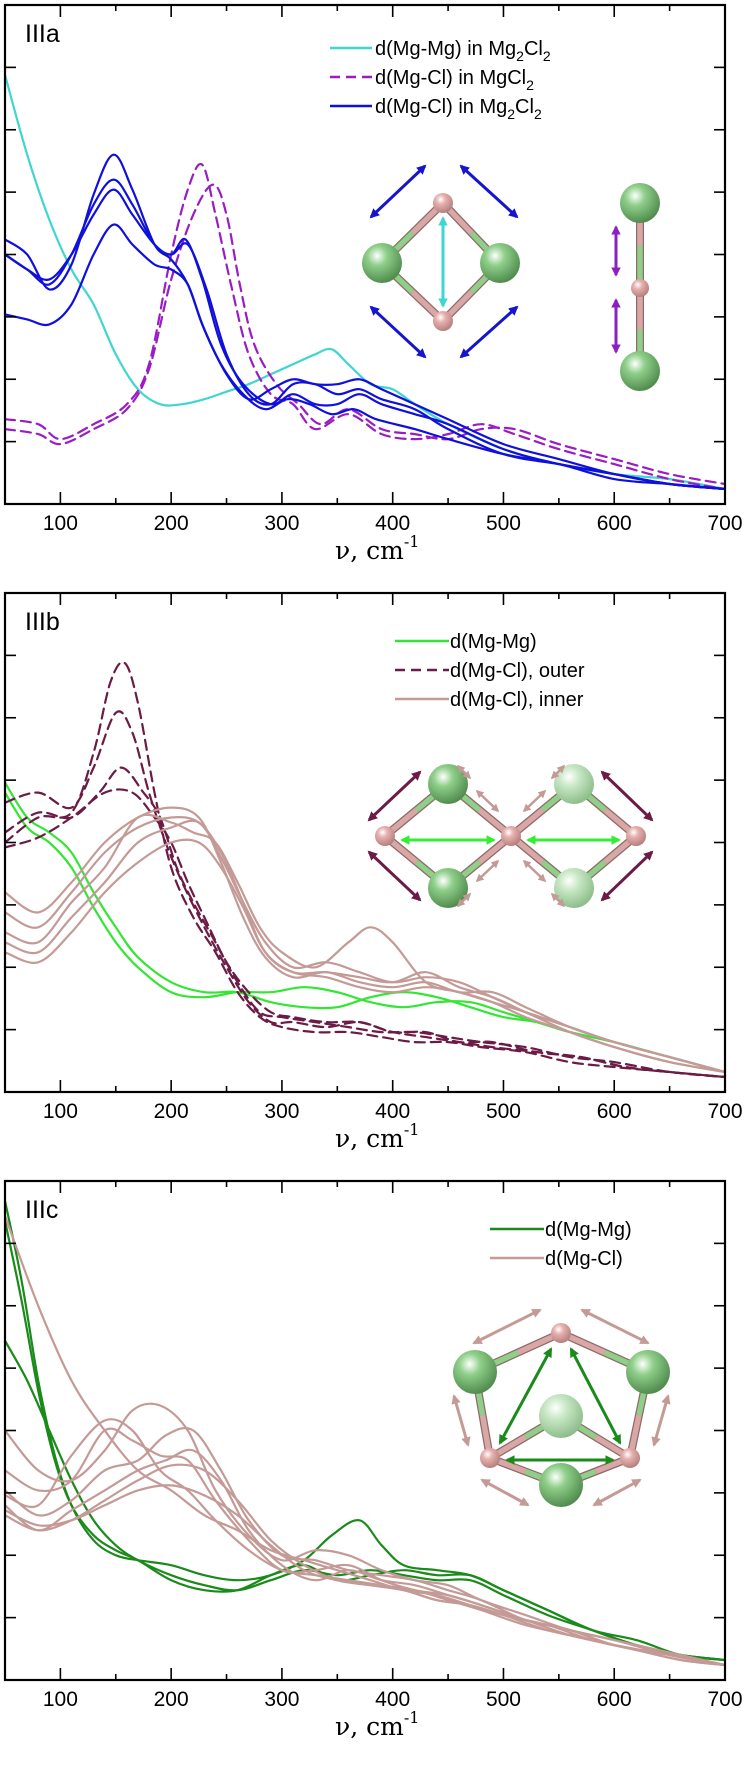 The height and width of the screenshot is (1770, 750). What do you see at coordinates (458, 109) in the screenshot?
I see `legend-entry: d(Mg-Cl) in Mg2Cl2` at bounding box center [458, 109].